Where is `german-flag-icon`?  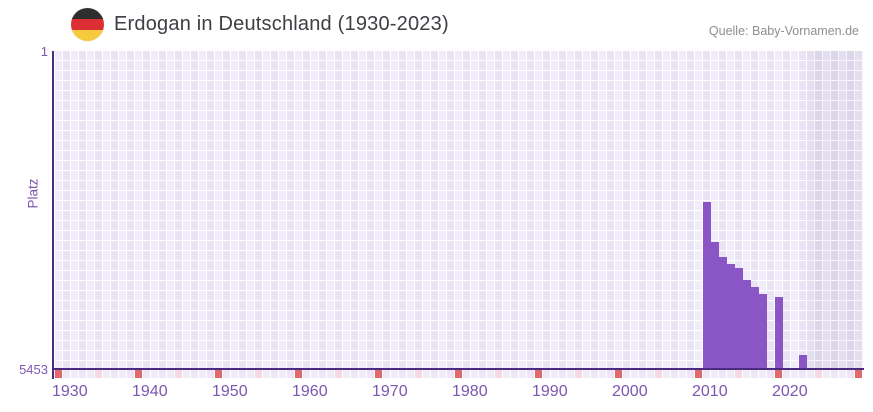 german-flag-icon is located at coordinates (87, 24).